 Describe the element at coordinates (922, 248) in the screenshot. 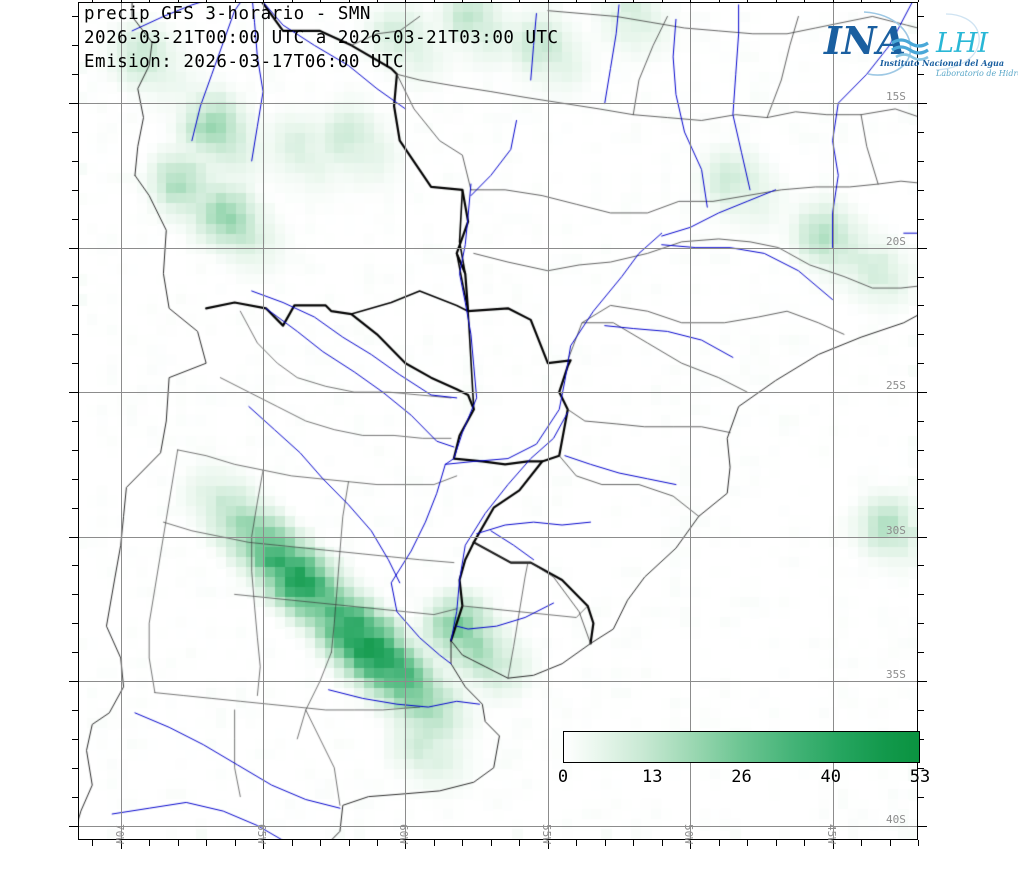

I see `tick-right-20S` at that location.